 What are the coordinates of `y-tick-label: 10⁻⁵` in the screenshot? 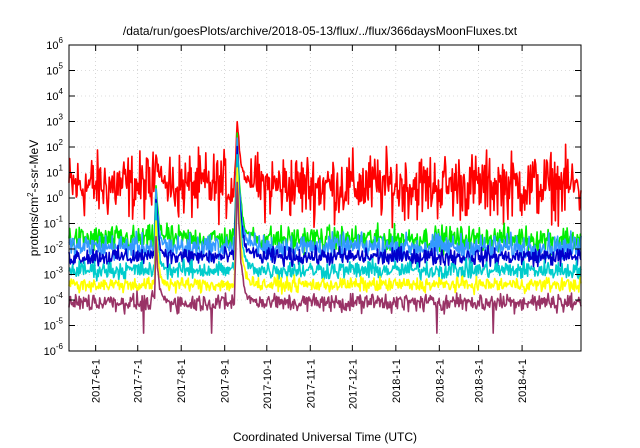 It's located at (54, 325).